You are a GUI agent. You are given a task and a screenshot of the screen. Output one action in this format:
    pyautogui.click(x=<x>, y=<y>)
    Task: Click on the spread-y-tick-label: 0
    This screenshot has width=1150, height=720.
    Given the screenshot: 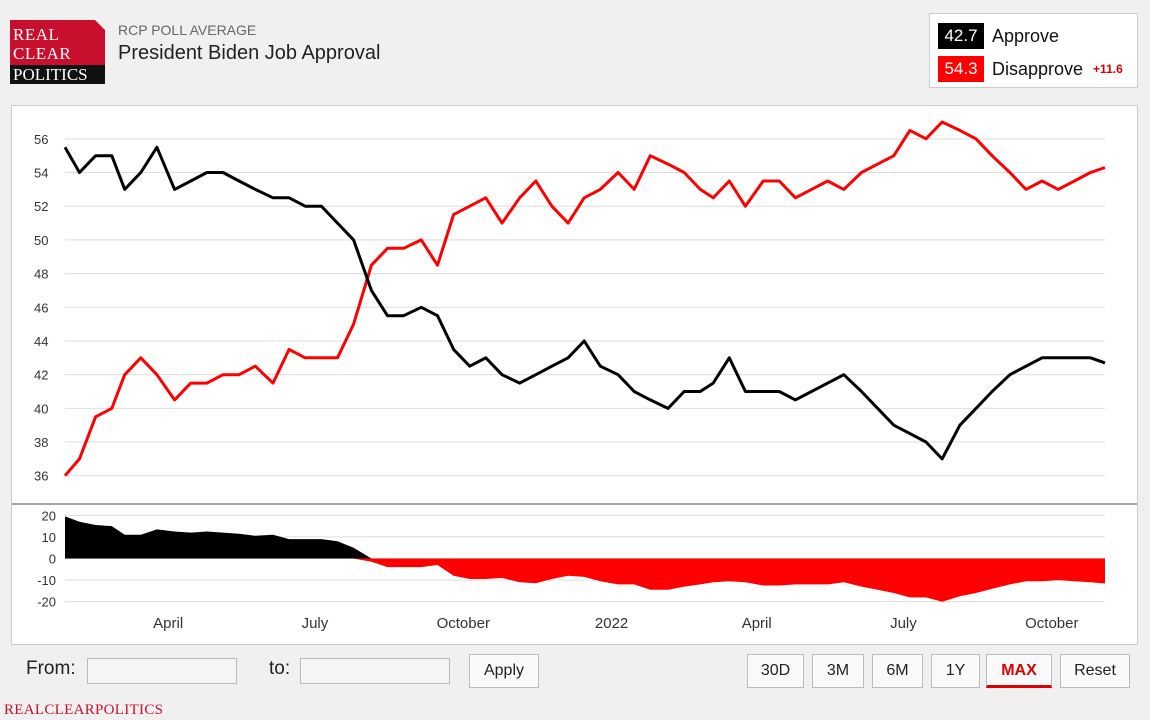 What is the action you would take?
    pyautogui.click(x=52, y=559)
    